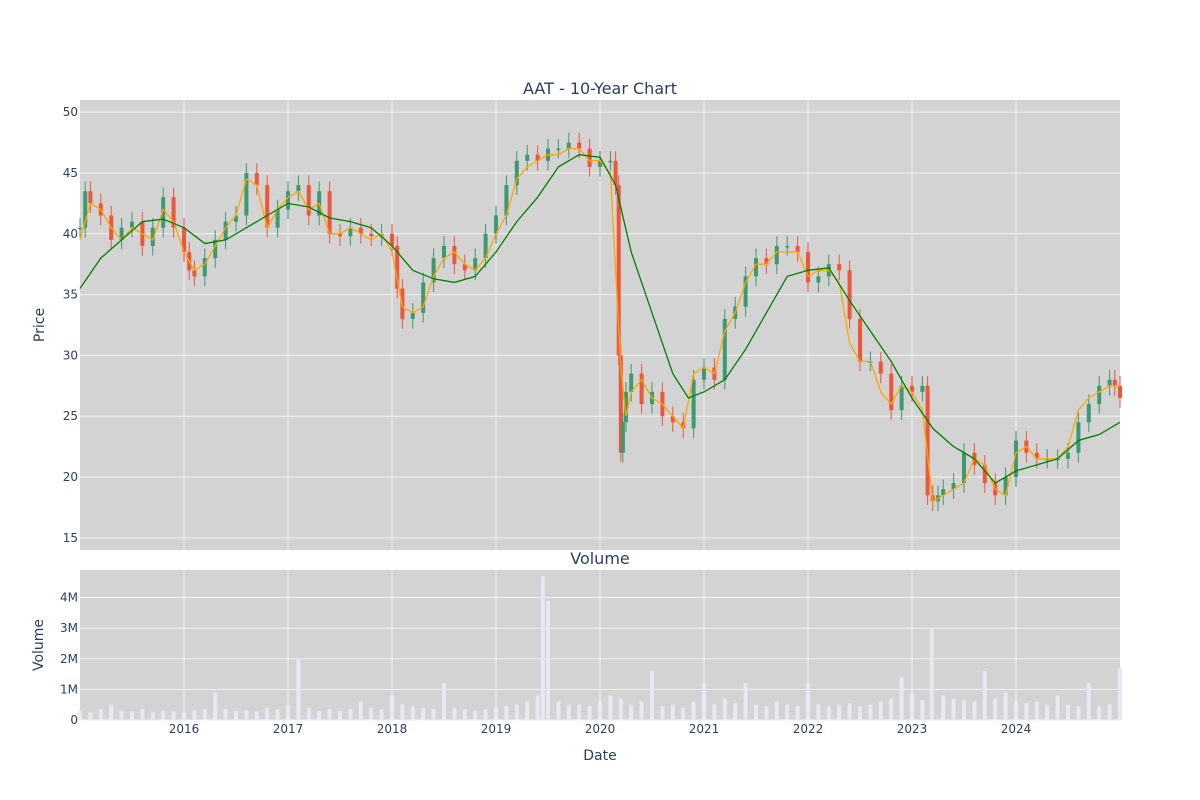 The image size is (1200, 800). I want to click on volume-chart-title: Volume, so click(600, 558).